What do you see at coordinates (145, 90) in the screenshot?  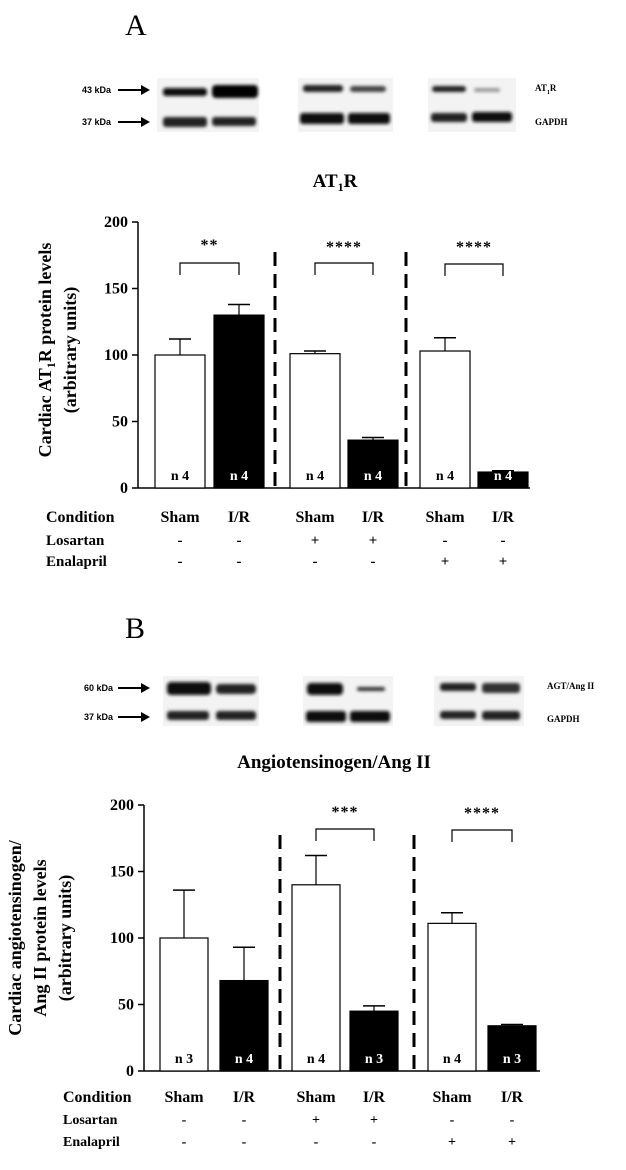 I see `panel-a-marker-1-arrowhead` at bounding box center [145, 90].